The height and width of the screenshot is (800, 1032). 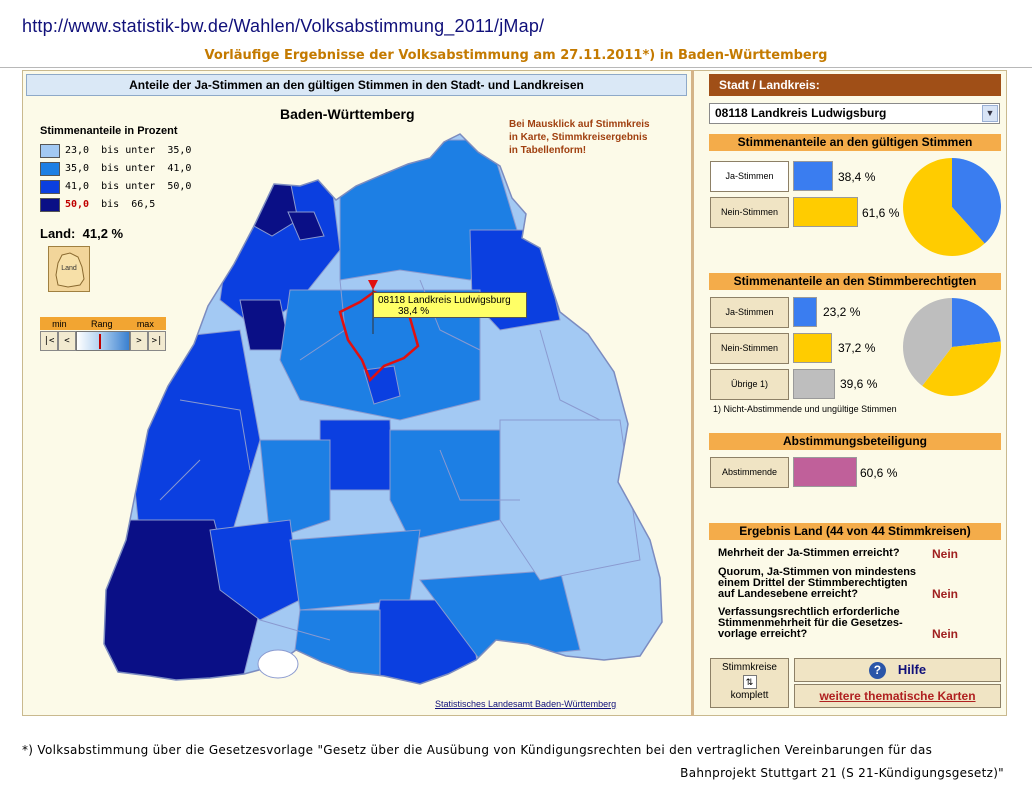 I want to click on valid-no-value: 61,6 %, so click(x=881, y=213).